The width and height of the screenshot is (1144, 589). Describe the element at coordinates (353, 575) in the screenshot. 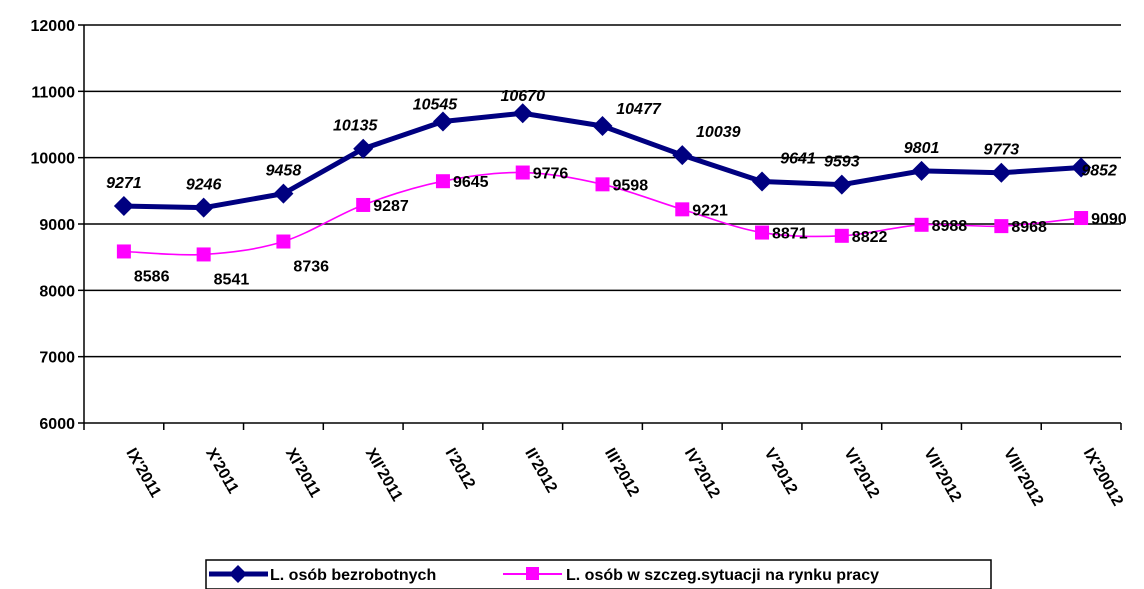

I see `legend-label-series-1: L. osób bezrobotnych` at that location.